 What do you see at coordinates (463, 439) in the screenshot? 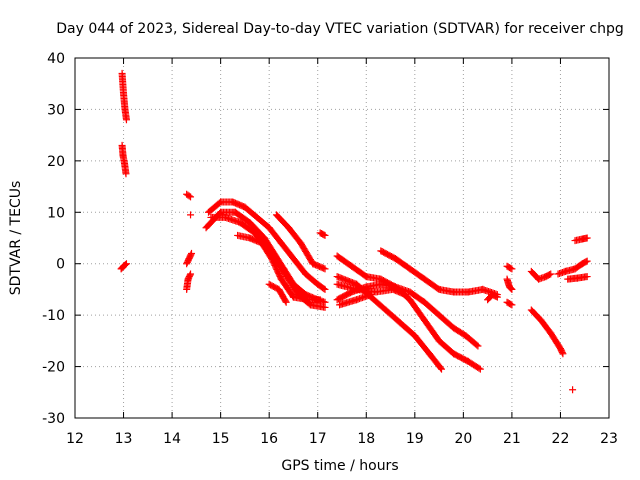
I see `x-tick-label: 20` at bounding box center [463, 439].